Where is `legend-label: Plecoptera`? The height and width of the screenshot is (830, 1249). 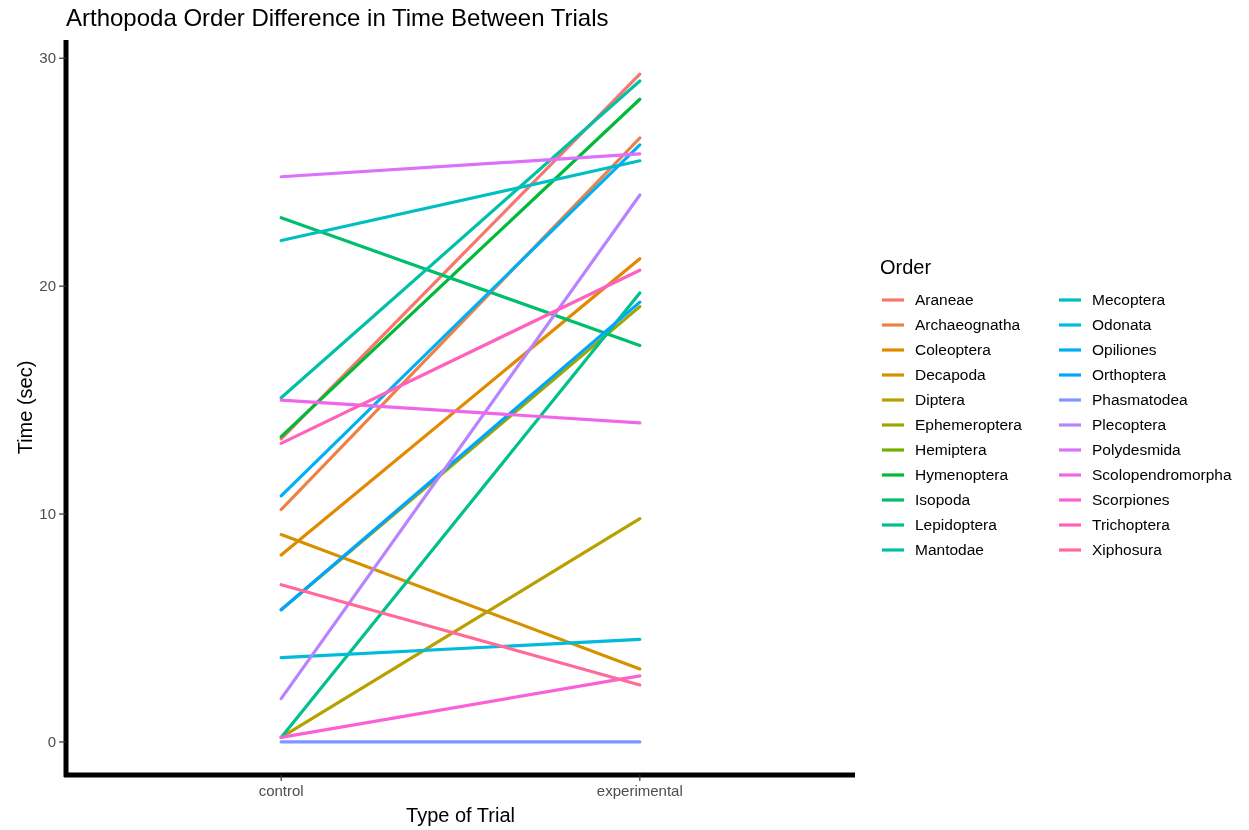 legend-label: Plecoptera is located at coordinates (1129, 425).